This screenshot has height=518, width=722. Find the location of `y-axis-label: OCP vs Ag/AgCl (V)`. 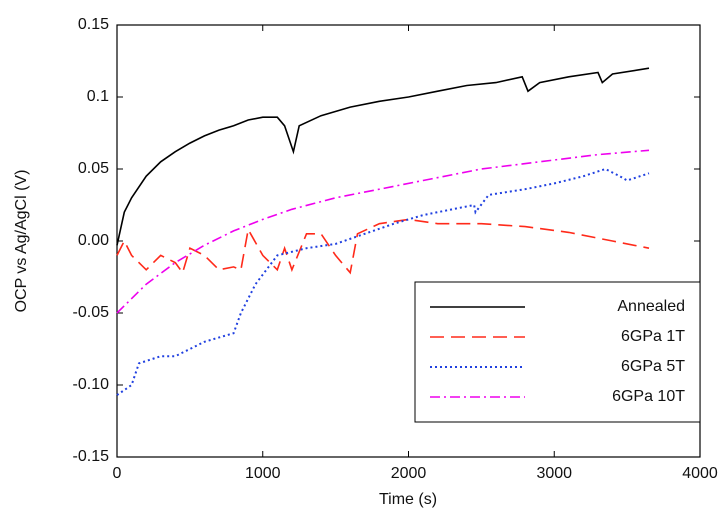

y-axis-label: OCP vs Ag/AgCl (V) is located at coordinates (21, 241).